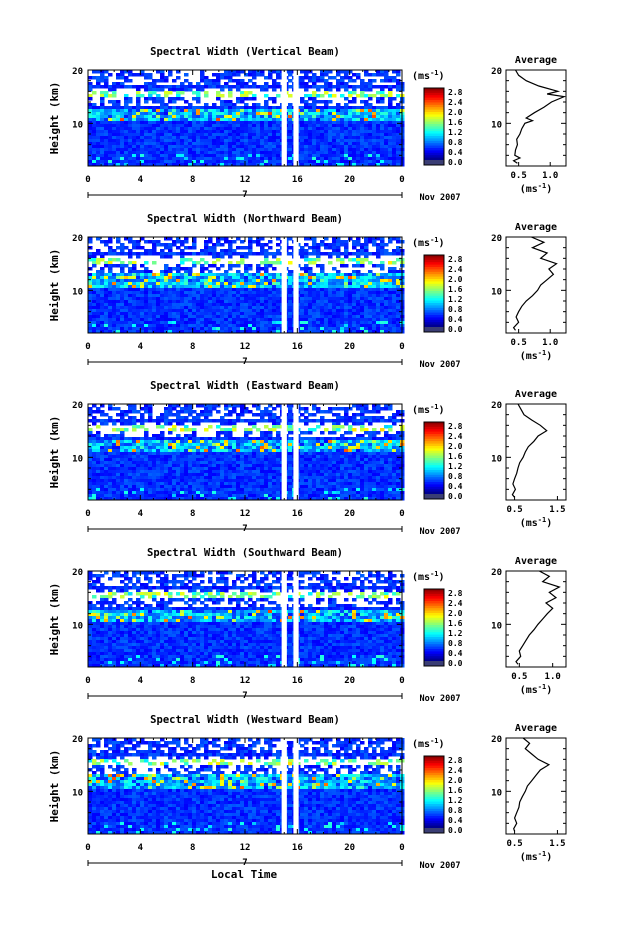  What do you see at coordinates (455, 319) in the screenshot?
I see `colorbar-tick-label: 0.4` at bounding box center [455, 319].